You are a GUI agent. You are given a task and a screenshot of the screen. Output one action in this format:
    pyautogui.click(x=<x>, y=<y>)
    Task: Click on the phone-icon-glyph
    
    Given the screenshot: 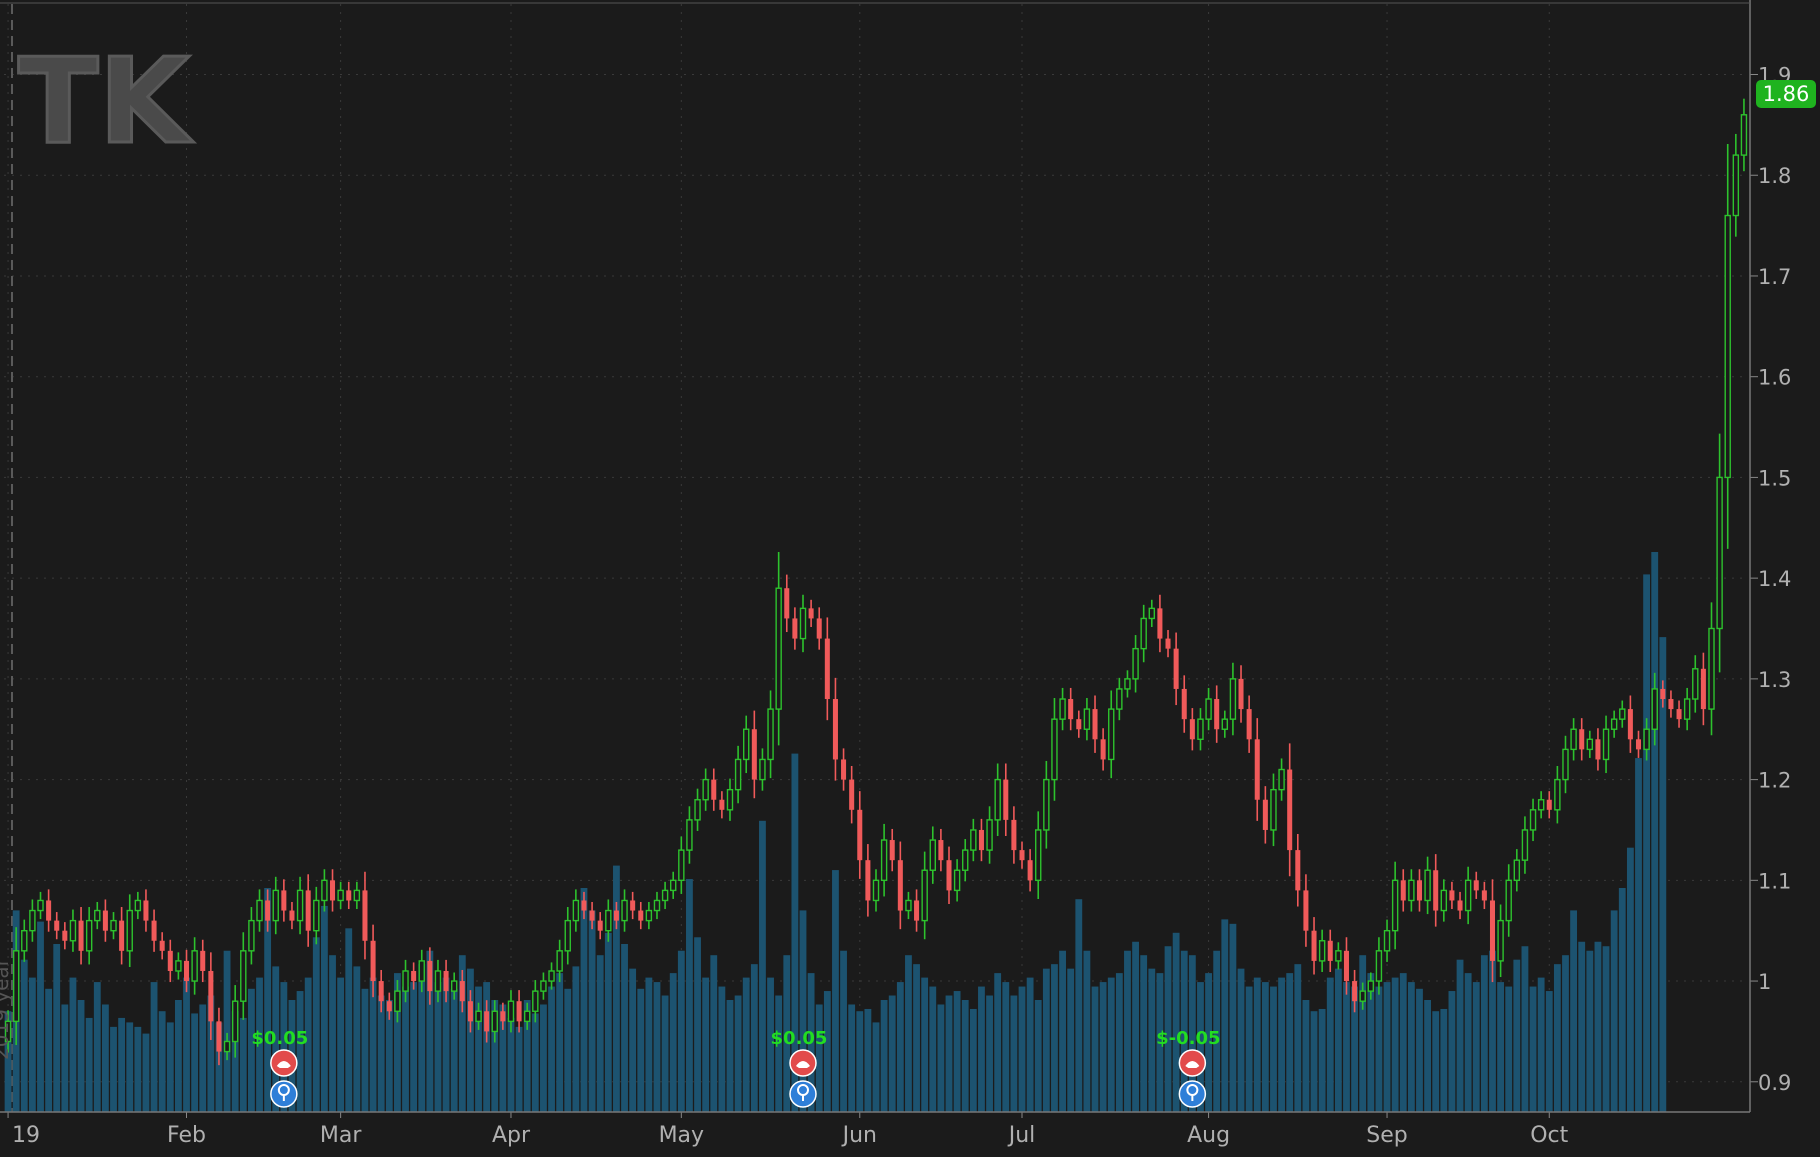 What is the action you would take?
    pyautogui.click(x=1192, y=1064)
    